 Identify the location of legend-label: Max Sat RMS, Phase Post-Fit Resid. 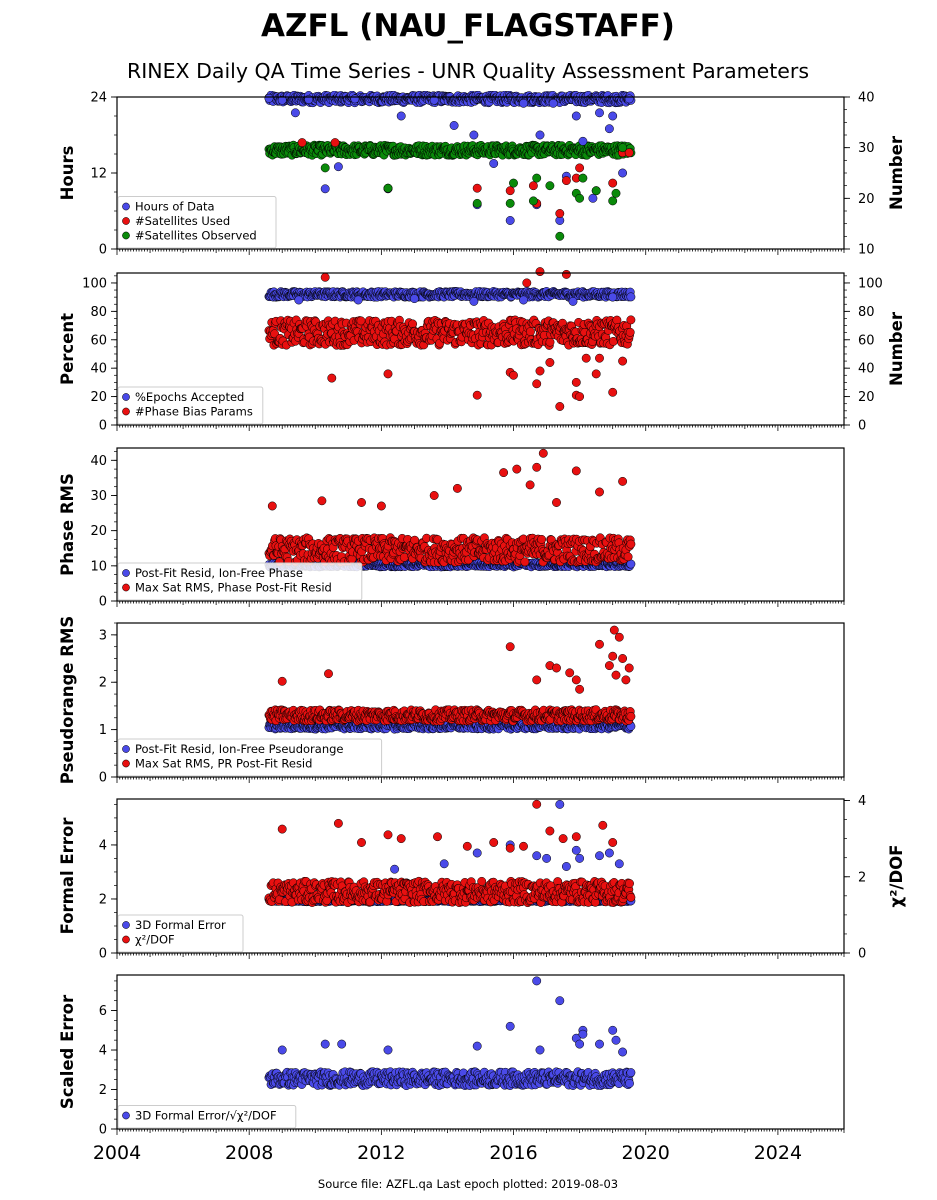
(233, 588).